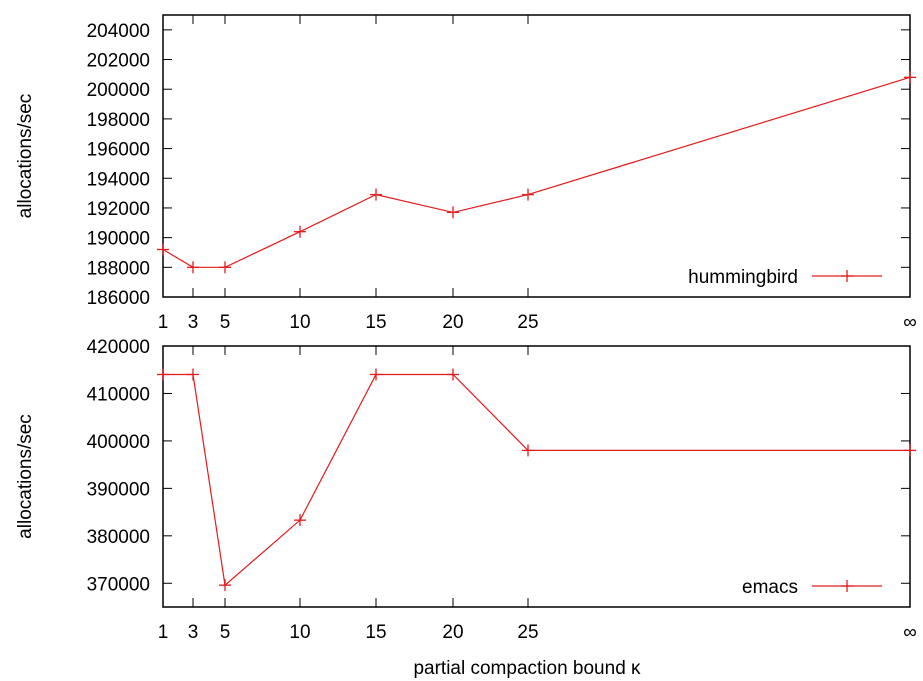  I want to click on y-tick-label: 186000, so click(118, 298).